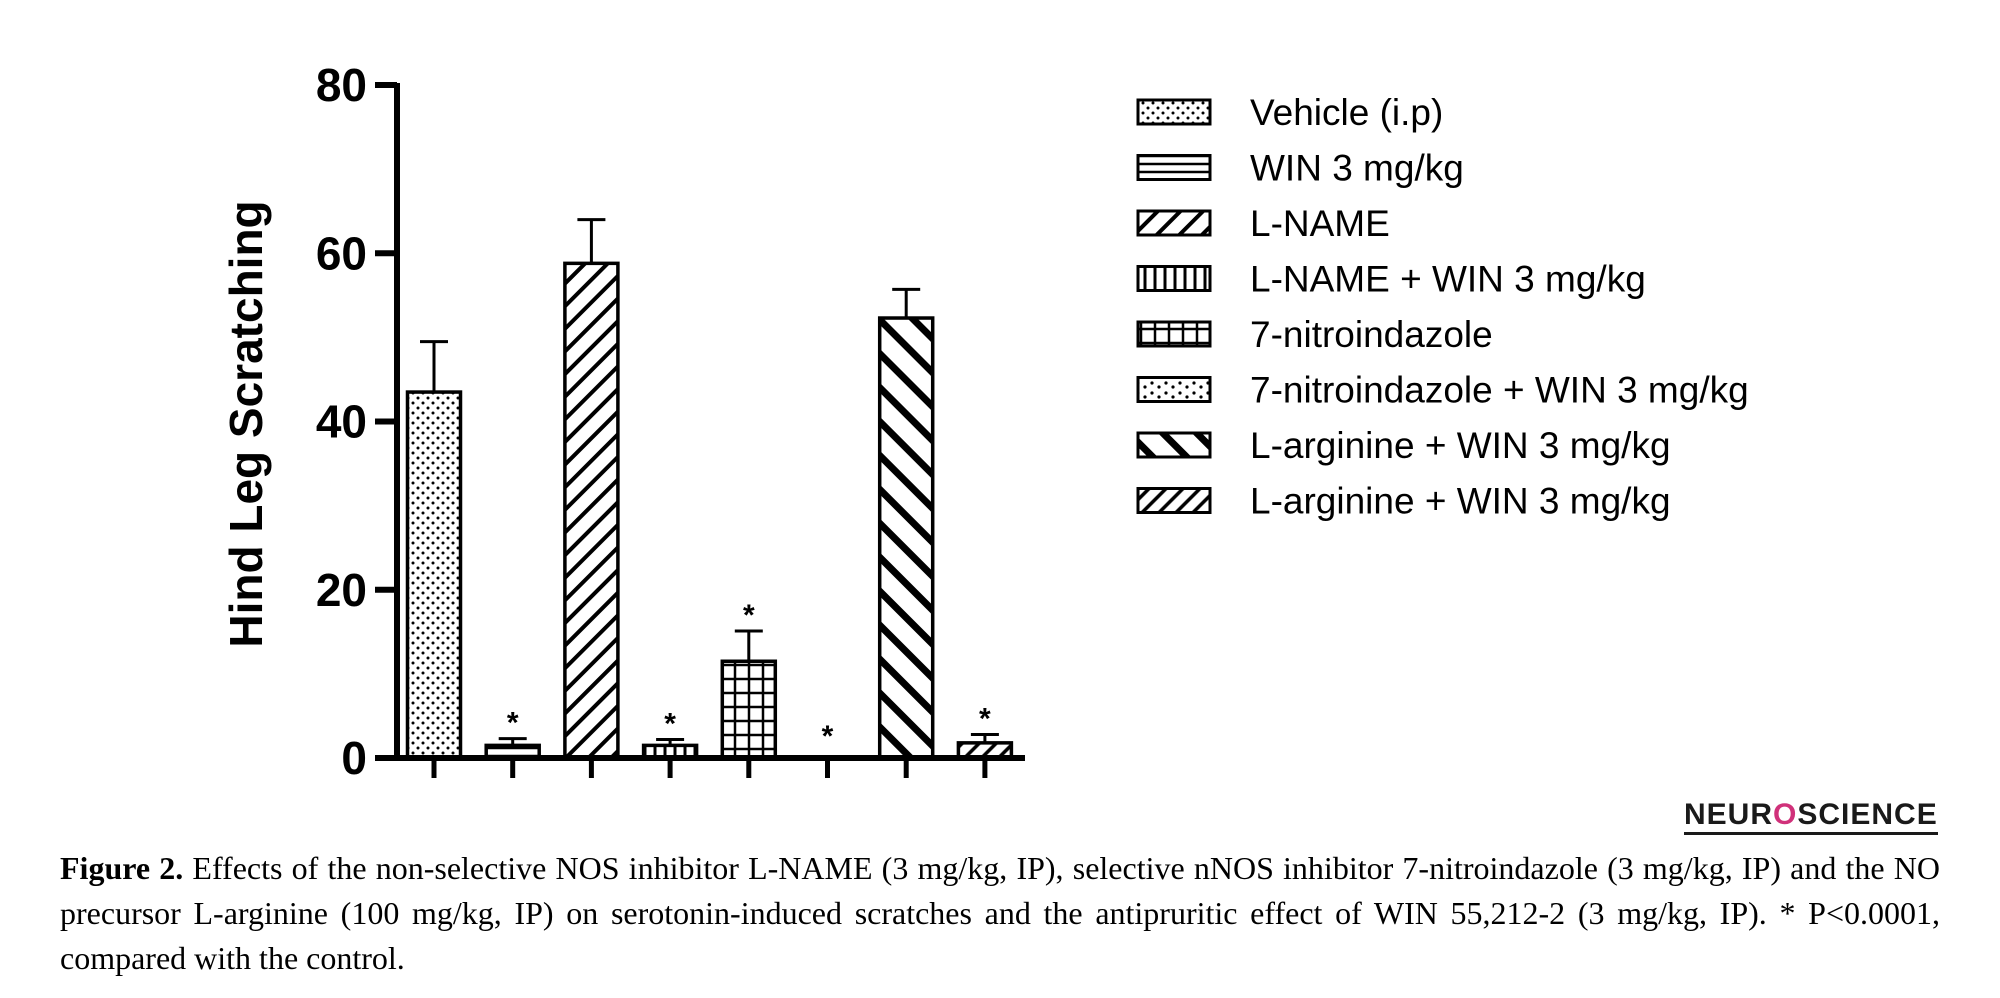  What do you see at coordinates (1346, 112) in the screenshot?
I see `legend-label: Vehicle (i.p)` at bounding box center [1346, 112].